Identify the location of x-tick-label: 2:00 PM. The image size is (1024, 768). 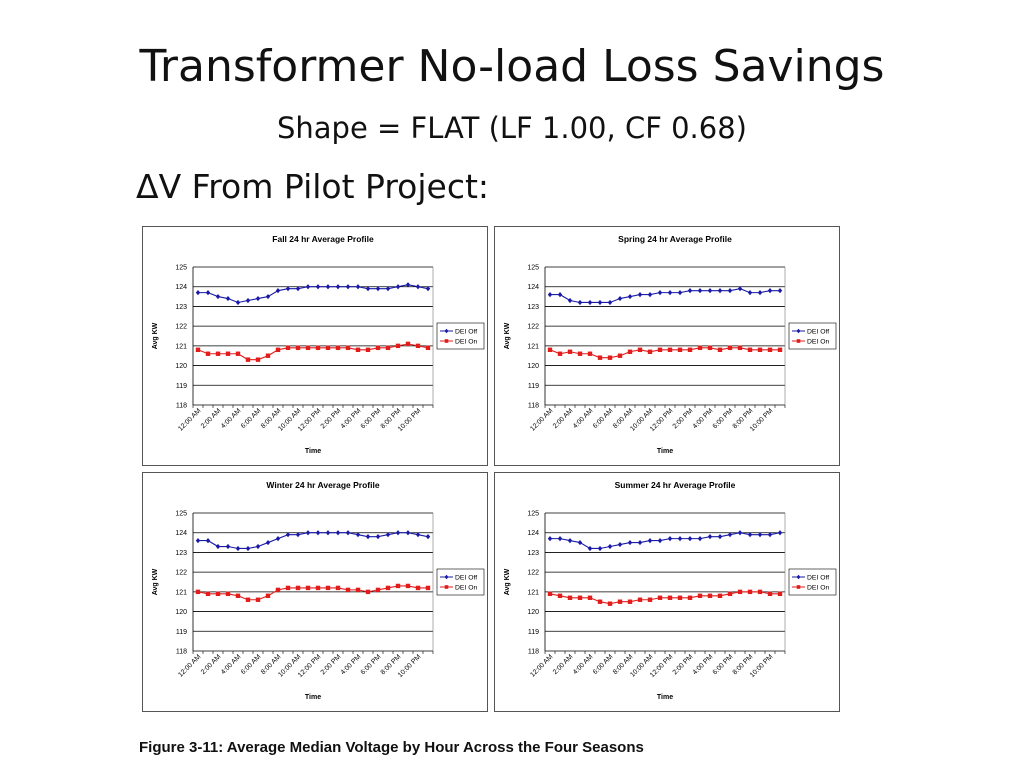
(683, 418).